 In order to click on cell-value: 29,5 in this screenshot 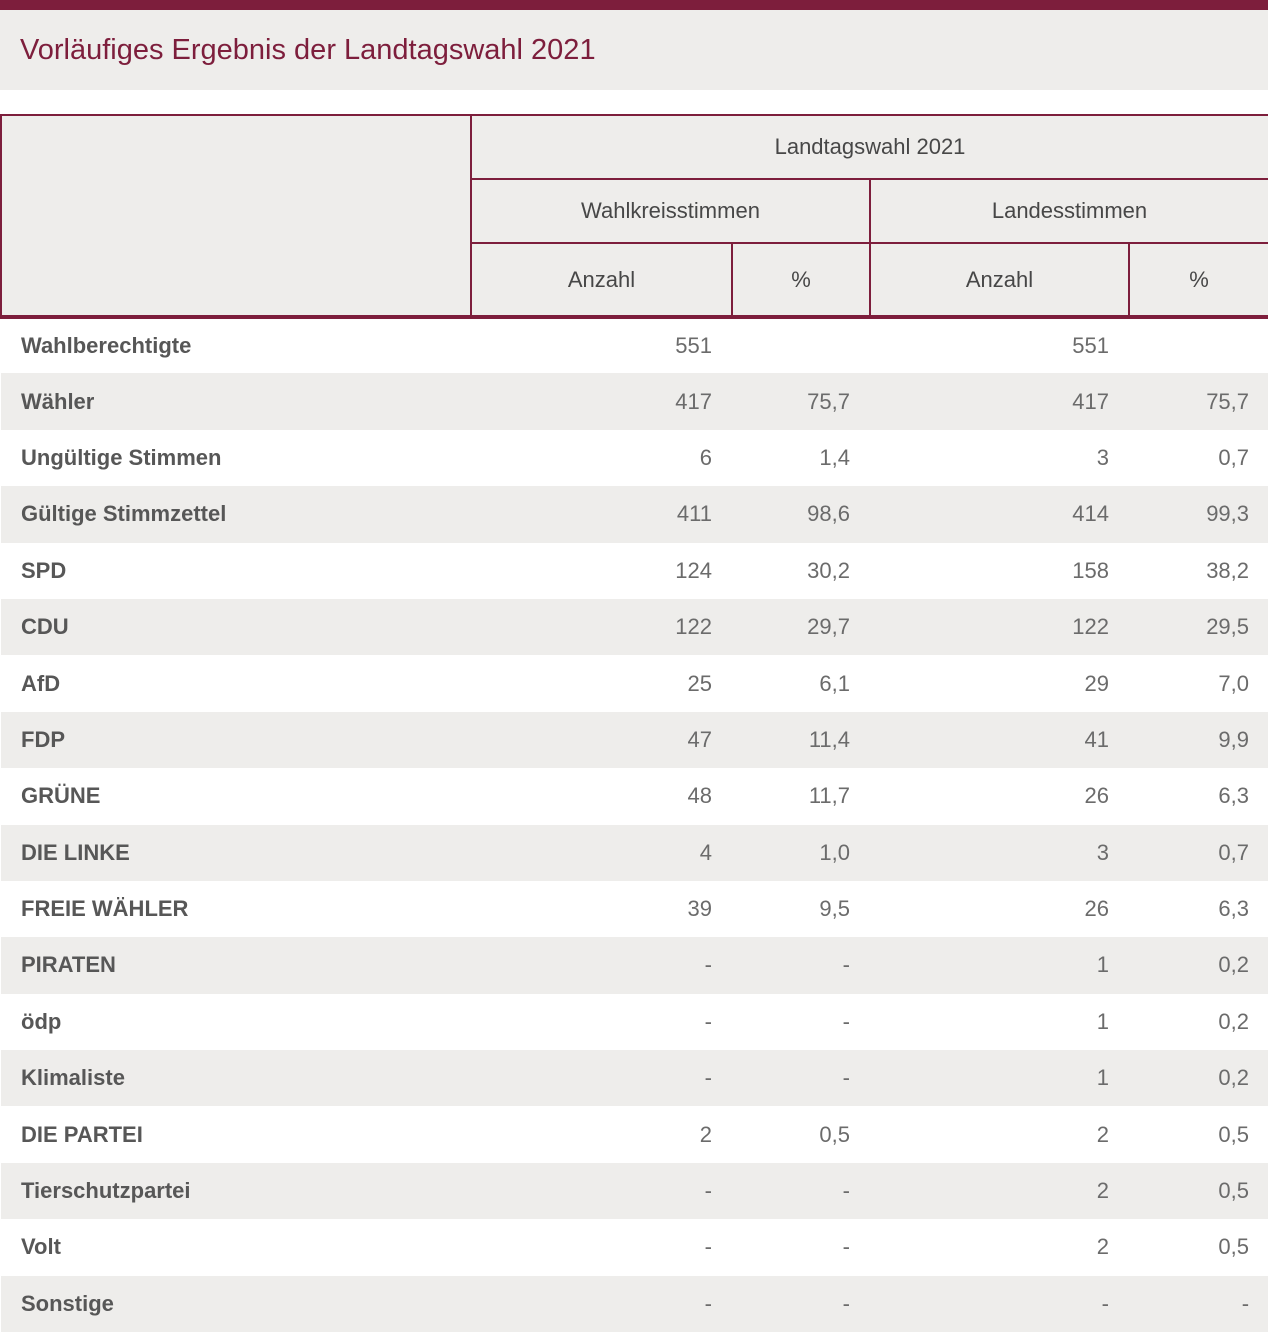, I will do `click(1228, 627)`.